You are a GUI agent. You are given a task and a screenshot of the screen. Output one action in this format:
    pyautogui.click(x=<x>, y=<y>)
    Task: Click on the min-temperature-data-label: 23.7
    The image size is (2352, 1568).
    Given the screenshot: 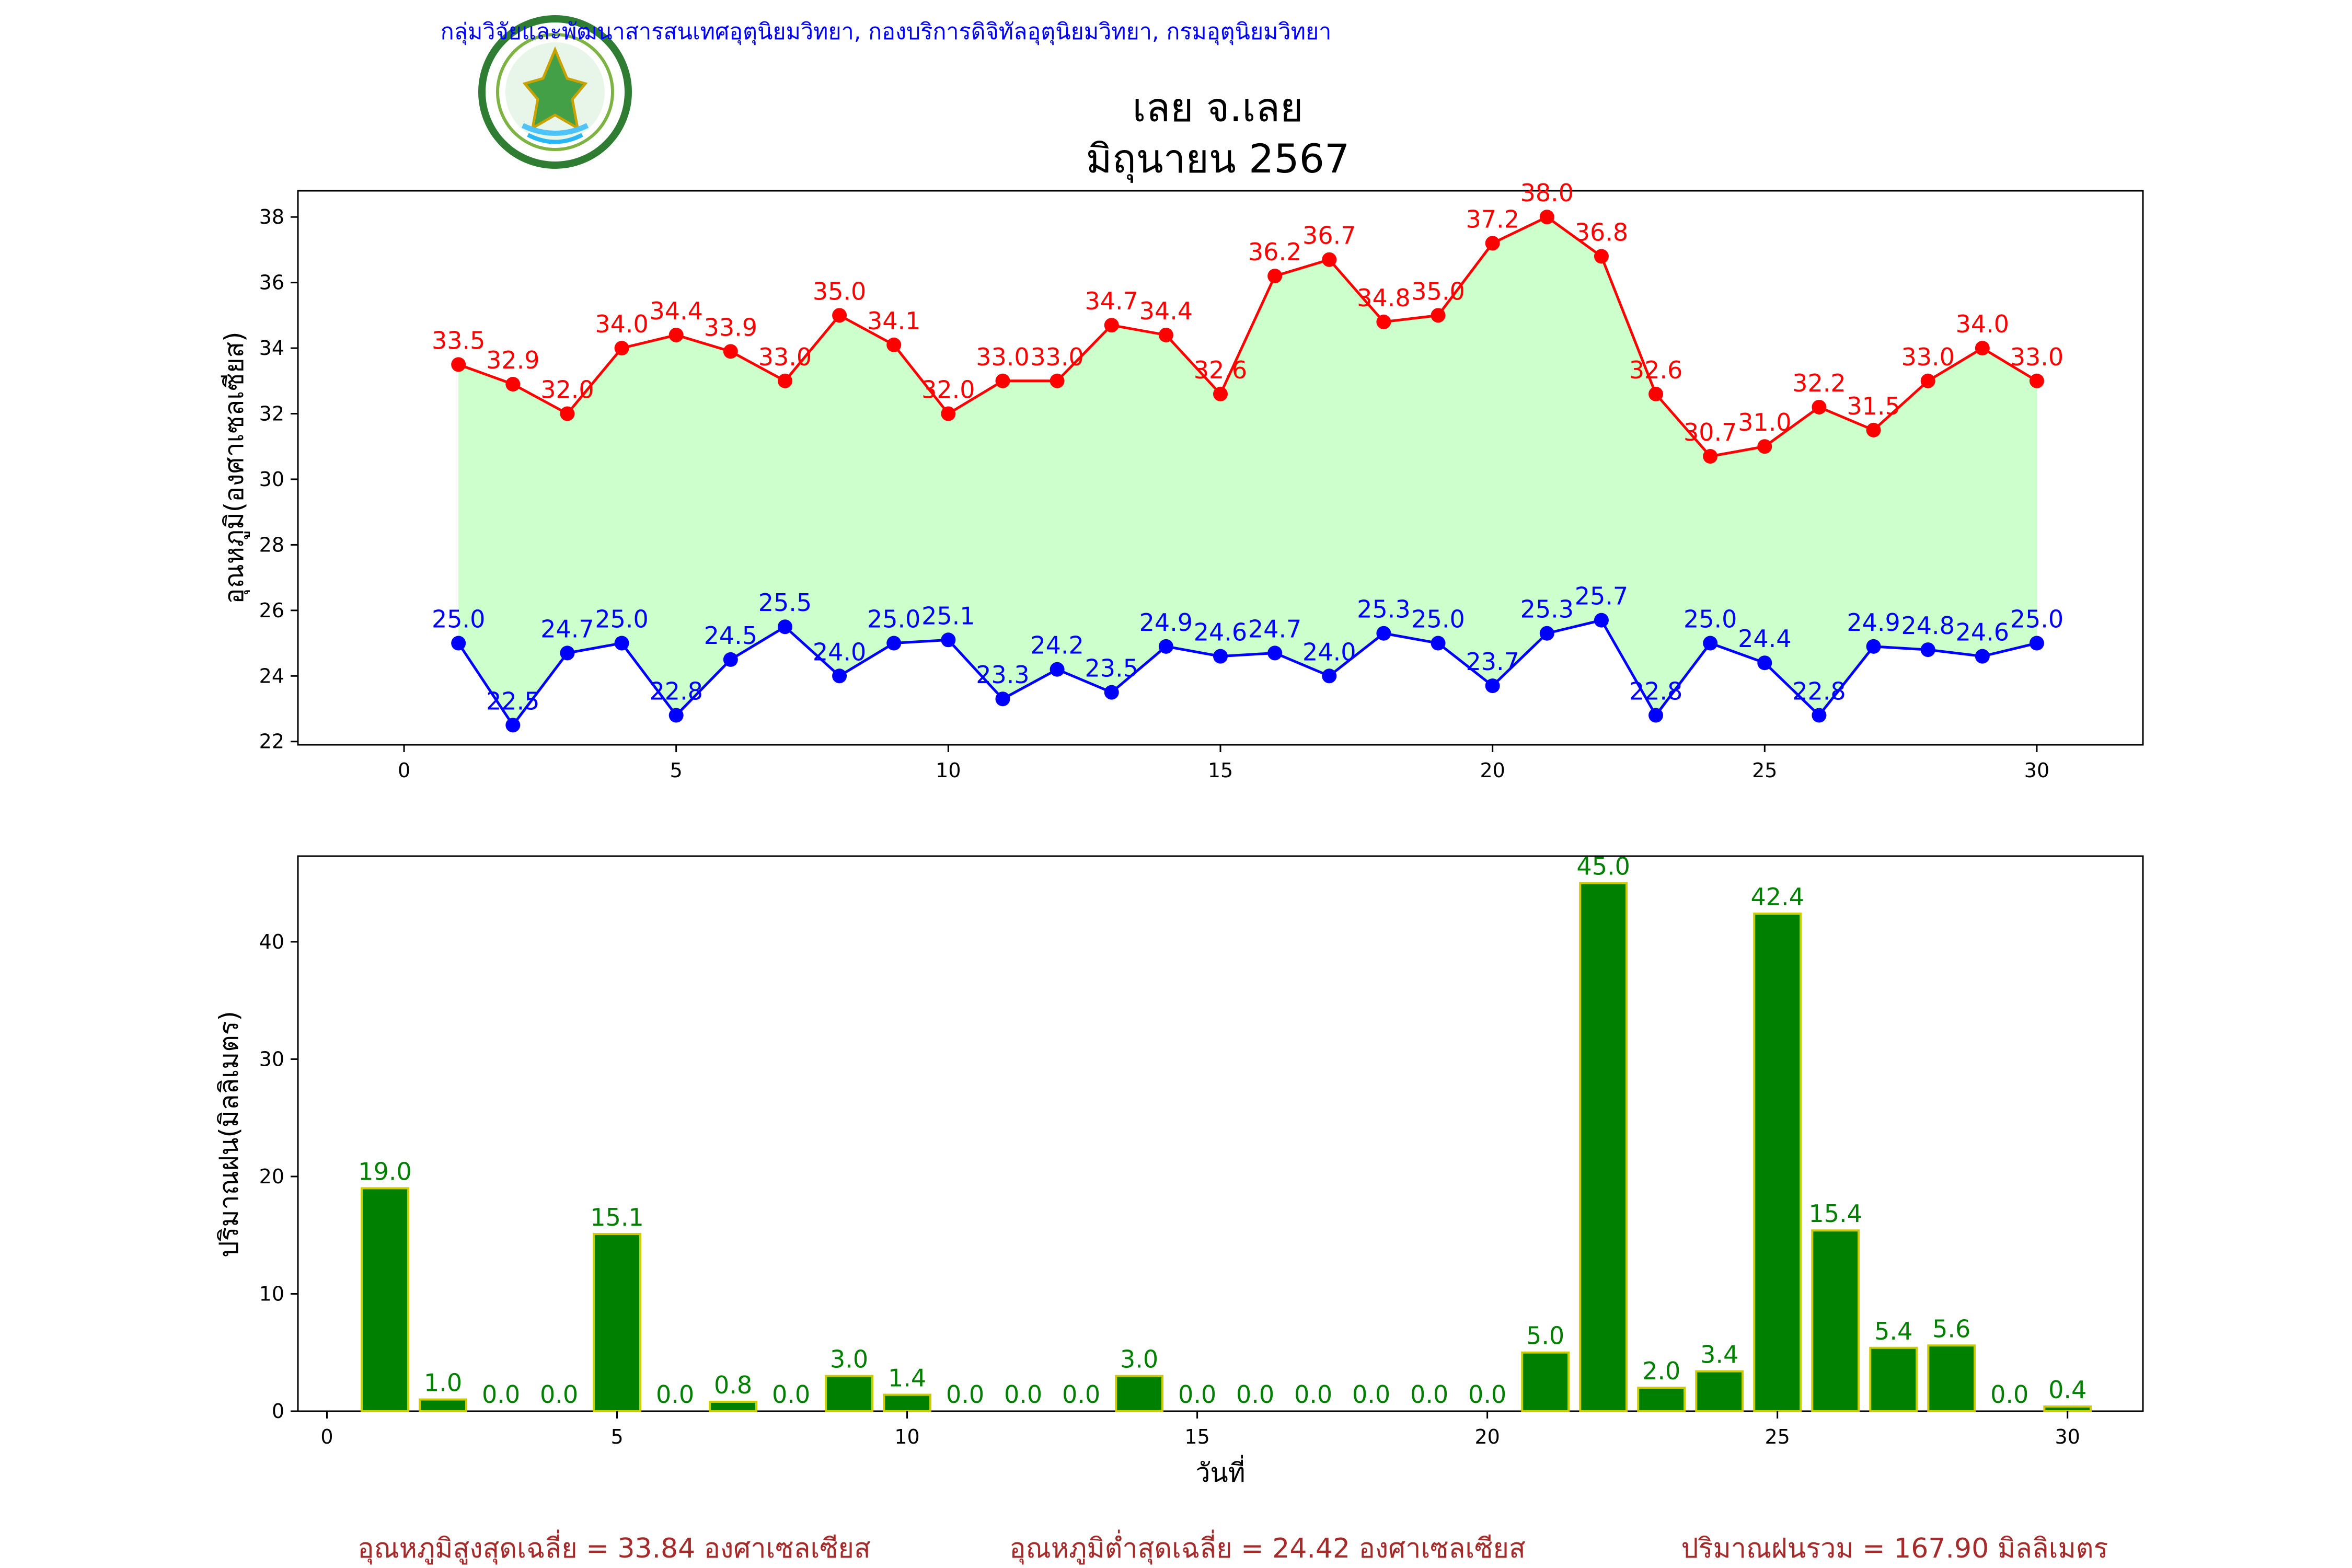 What is the action you would take?
    pyautogui.click(x=1492, y=662)
    